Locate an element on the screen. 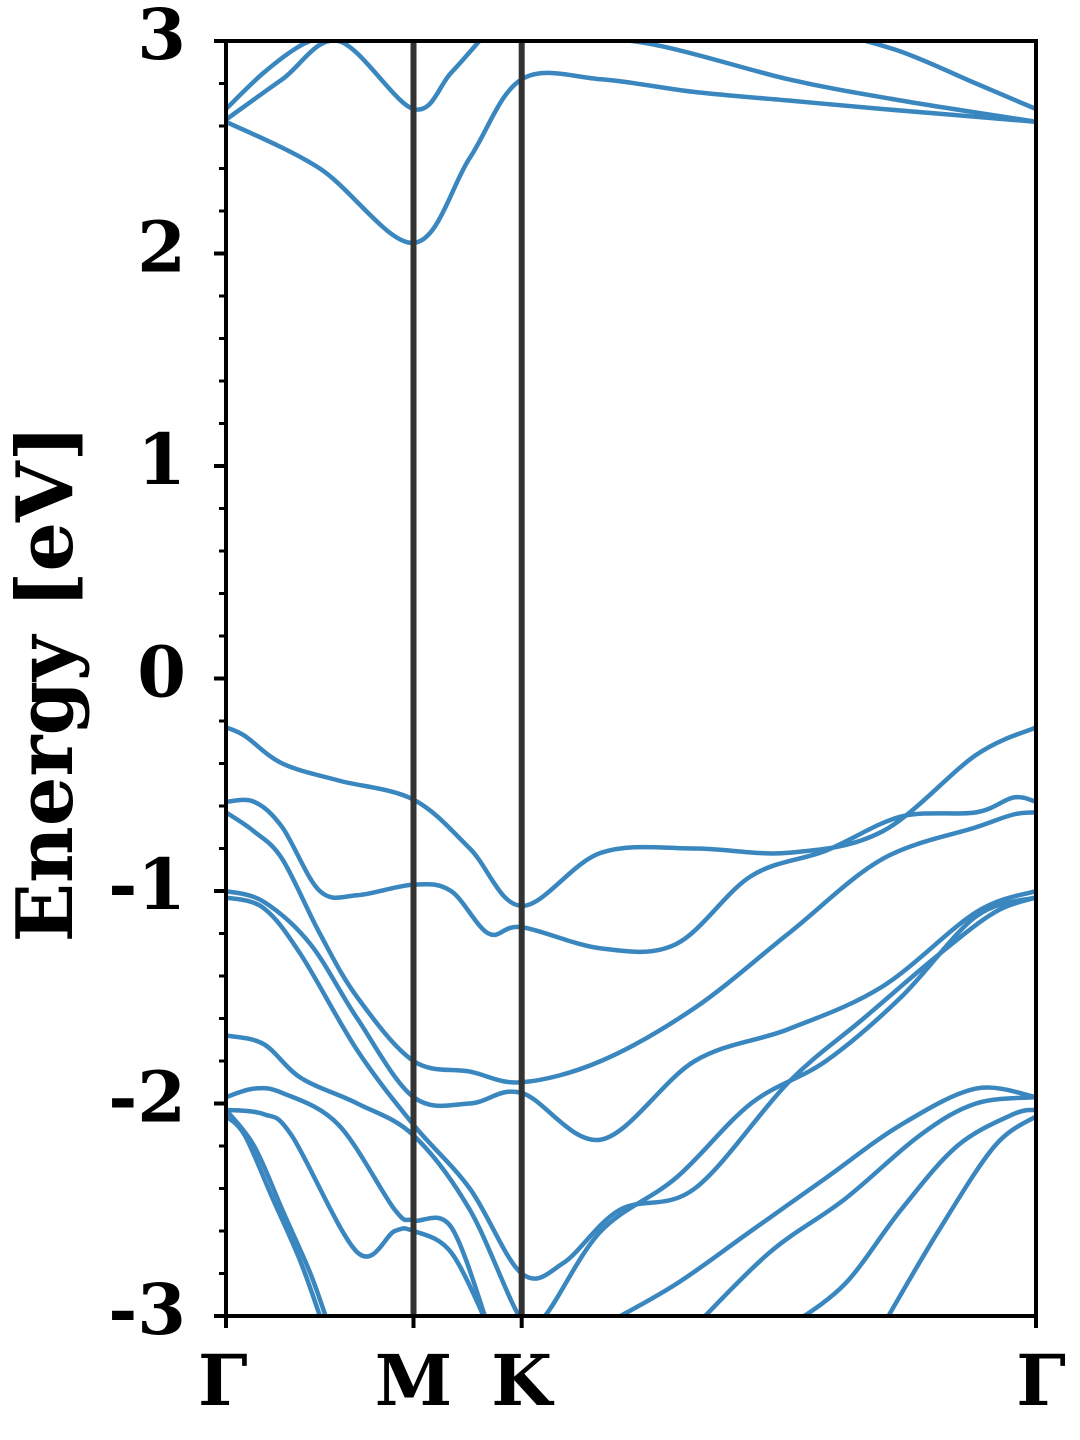 This screenshot has height=1440, width=1080. x-tick-label: K is located at coordinates (522, 1380).